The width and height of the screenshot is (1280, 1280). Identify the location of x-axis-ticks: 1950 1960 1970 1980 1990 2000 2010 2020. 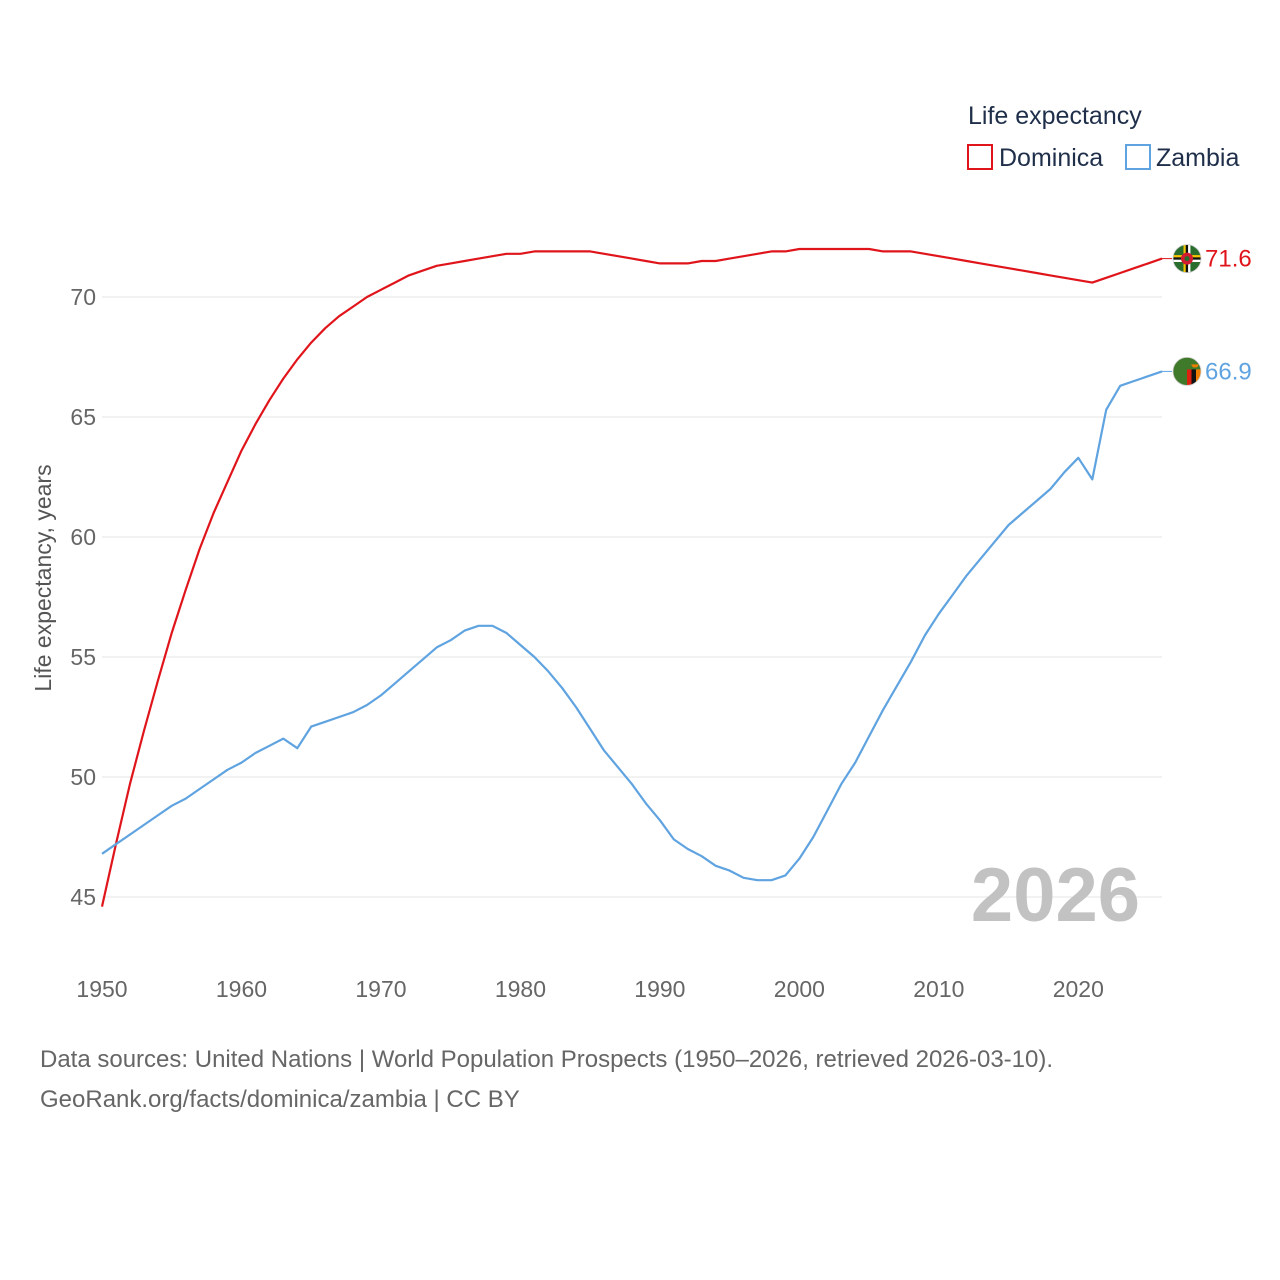
(589, 989).